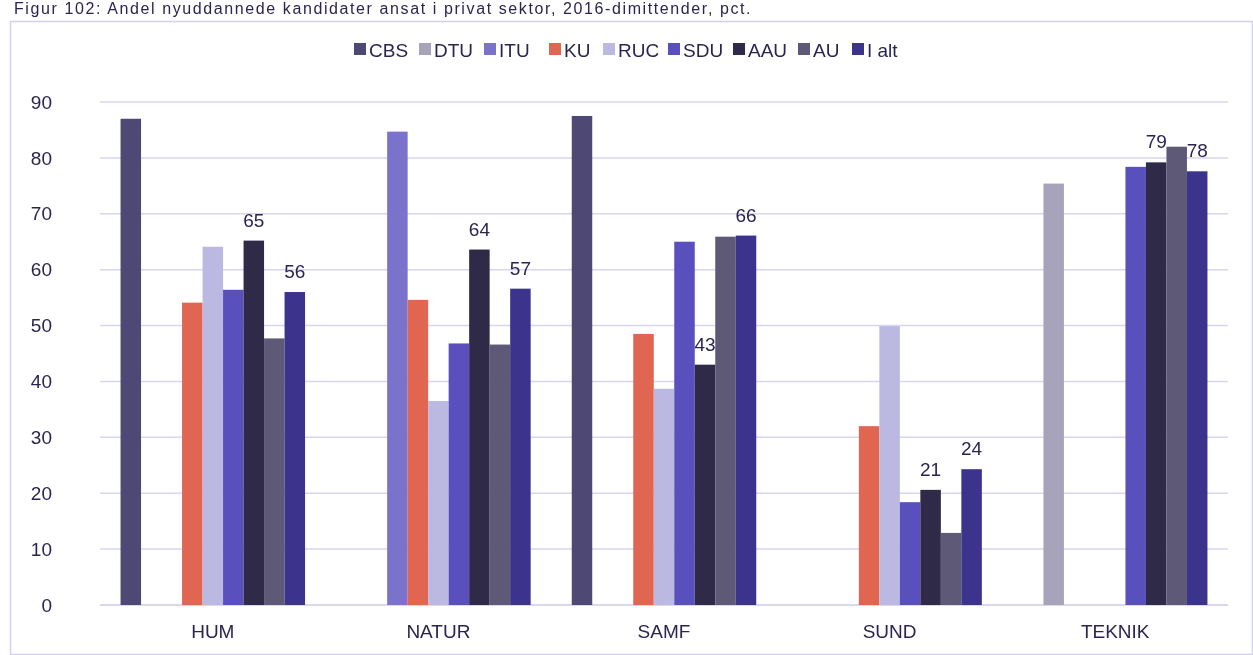 The image size is (1253, 655). Describe the element at coordinates (703, 50) in the screenshot. I see `legend-label: SDU` at that location.